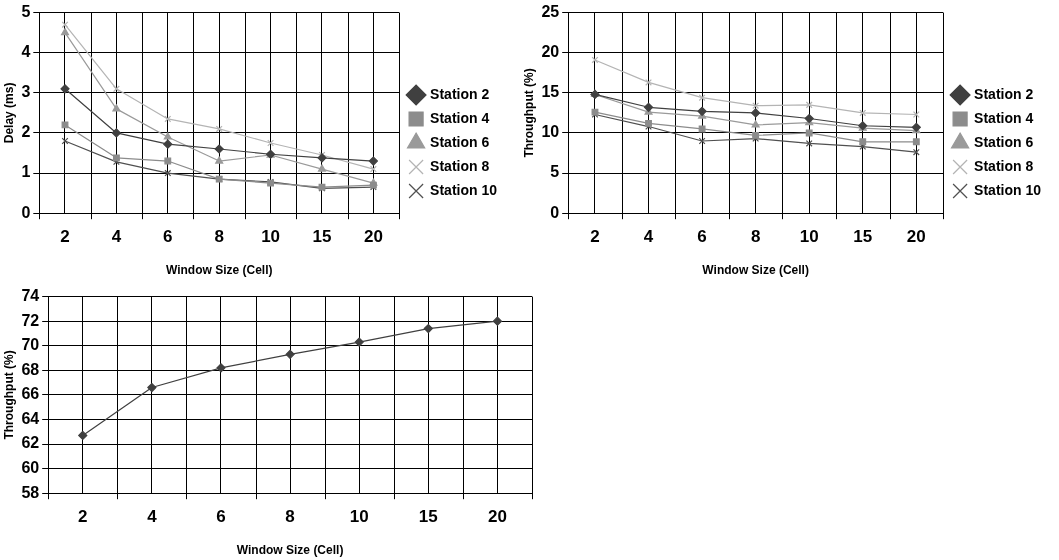 Image resolution: width=1059 pixels, height=560 pixels. What do you see at coordinates (30, 492) in the screenshot?
I see `y-tick-label: 58` at bounding box center [30, 492].